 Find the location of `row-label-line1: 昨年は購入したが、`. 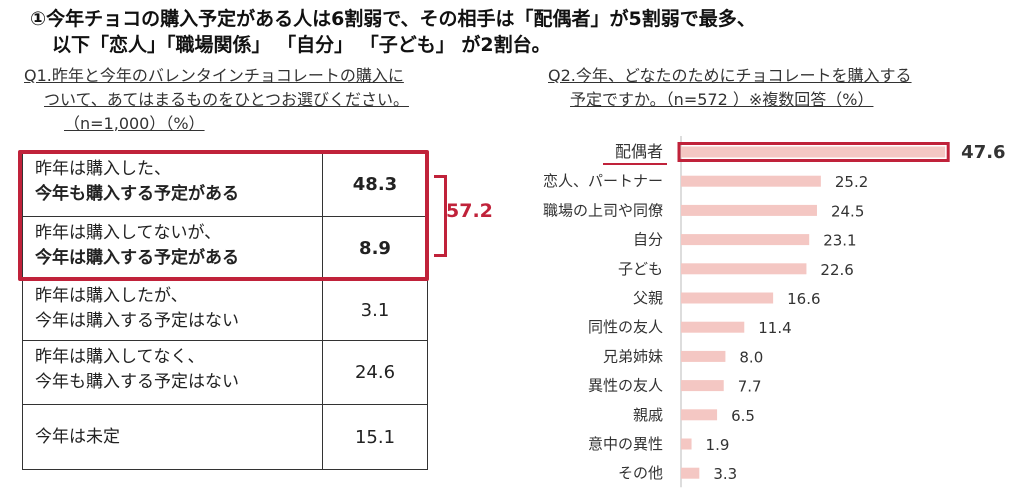

row-label-line1: 昨年は購入したが、 is located at coordinates (111, 296).